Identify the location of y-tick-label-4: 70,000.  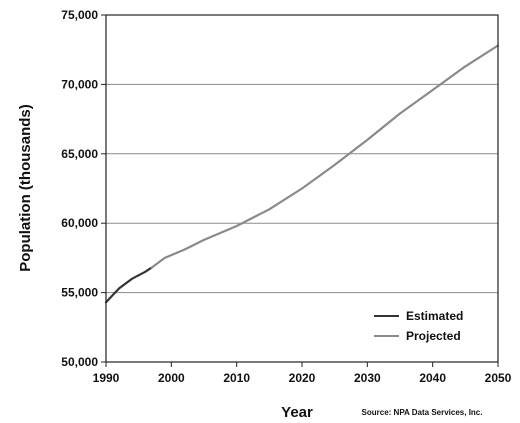
(79, 84).